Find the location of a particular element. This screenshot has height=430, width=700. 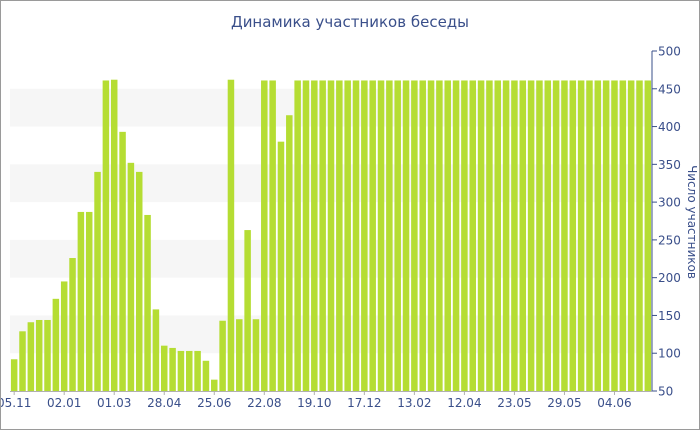

x-tick-label: 13.02 is located at coordinates (414, 403).